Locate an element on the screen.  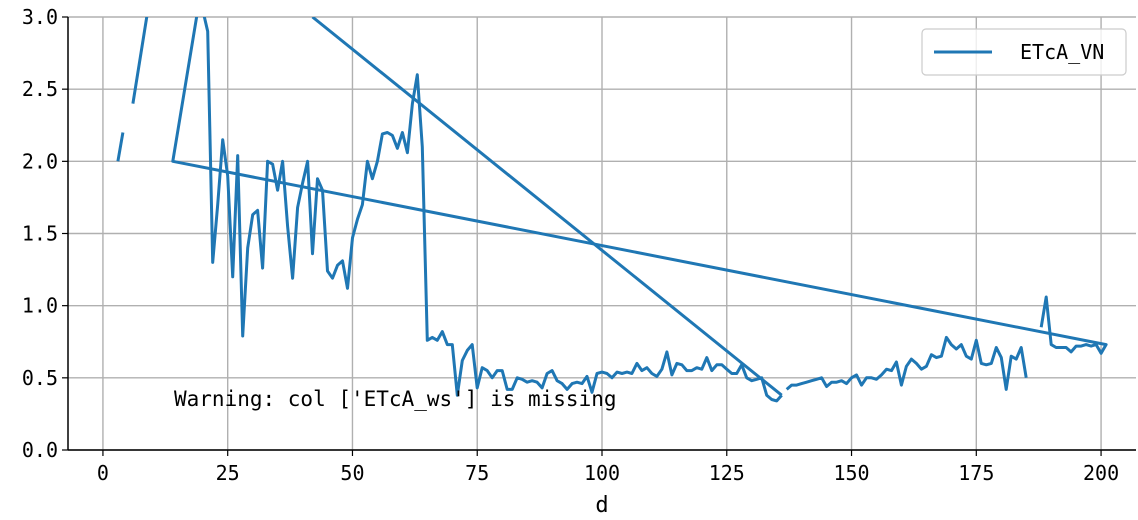
x-tick-label: 50 is located at coordinates (352, 473).